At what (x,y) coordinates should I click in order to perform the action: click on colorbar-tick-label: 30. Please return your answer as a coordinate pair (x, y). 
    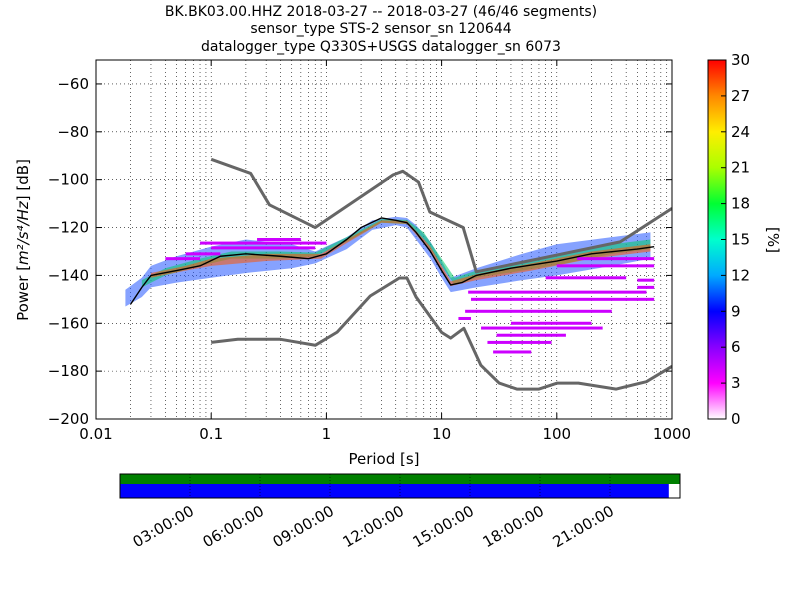
    Looking at the image, I should click on (740, 60).